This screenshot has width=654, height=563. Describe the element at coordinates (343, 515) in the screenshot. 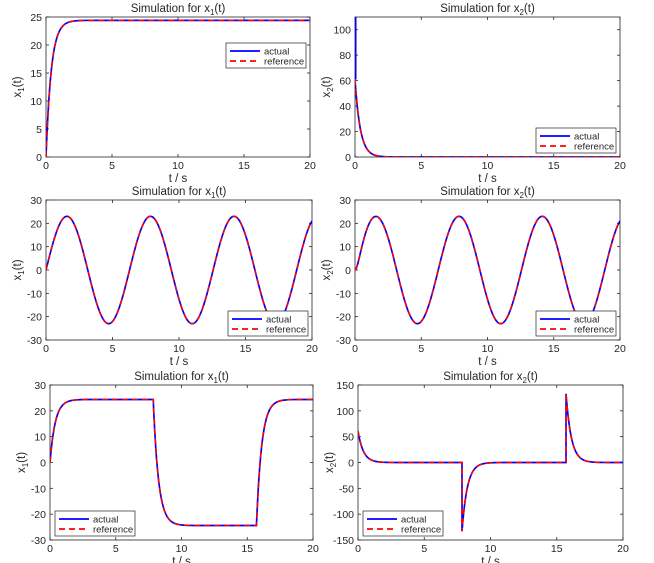

I see `y-tick-label: -100` at that location.